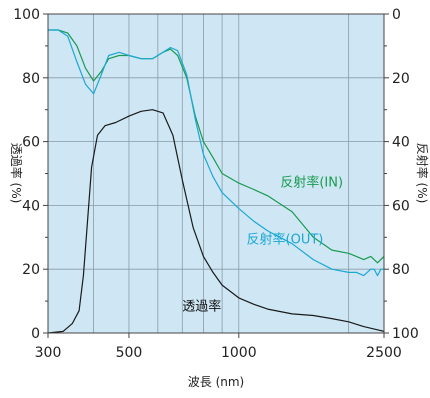 Image resolution: width=430 pixels, height=398 pixels. I want to click on y-tick-label-right: 80, so click(401, 270).